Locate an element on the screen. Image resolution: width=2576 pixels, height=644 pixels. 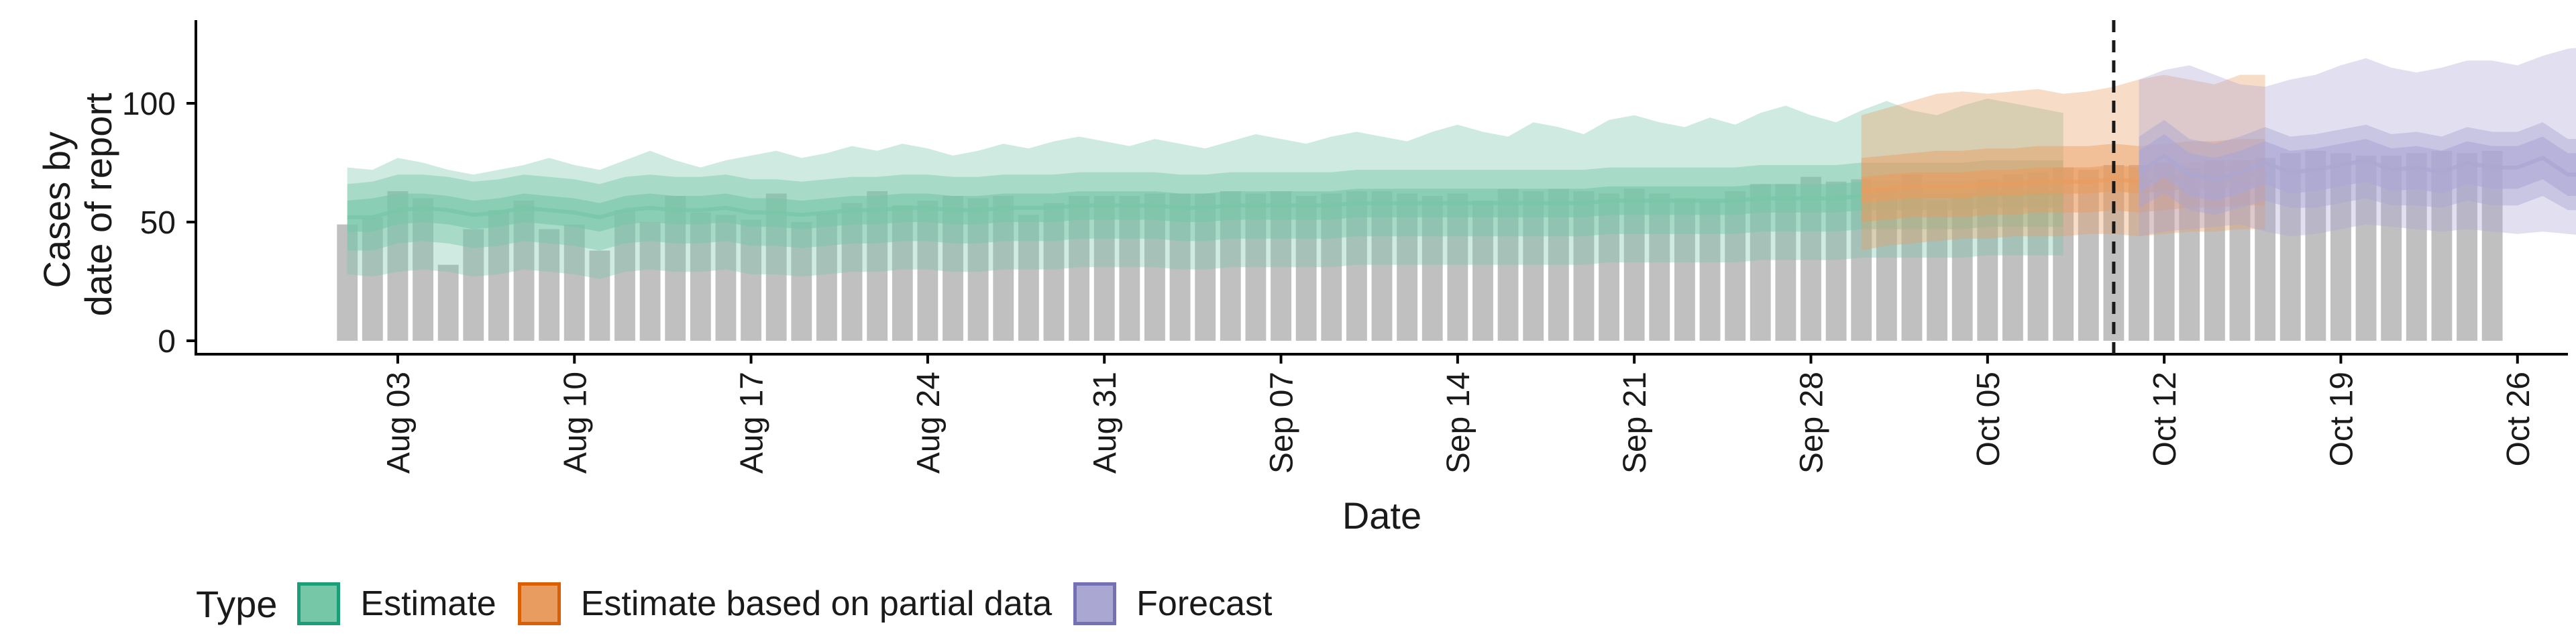
band-50-forecast is located at coordinates (2357, 167).